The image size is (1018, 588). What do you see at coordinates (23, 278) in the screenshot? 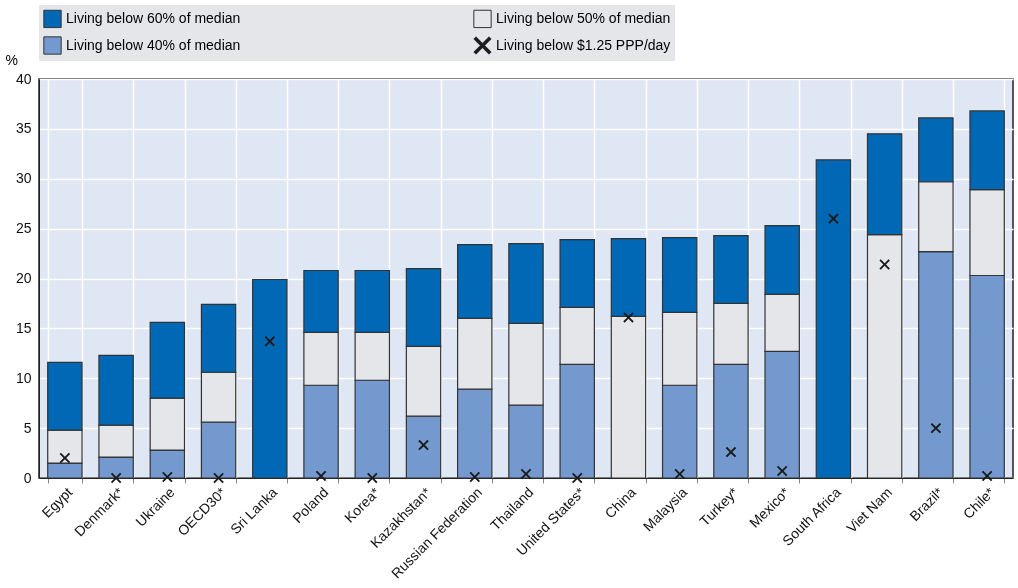
I see `y-tick-label: 20` at bounding box center [23, 278].